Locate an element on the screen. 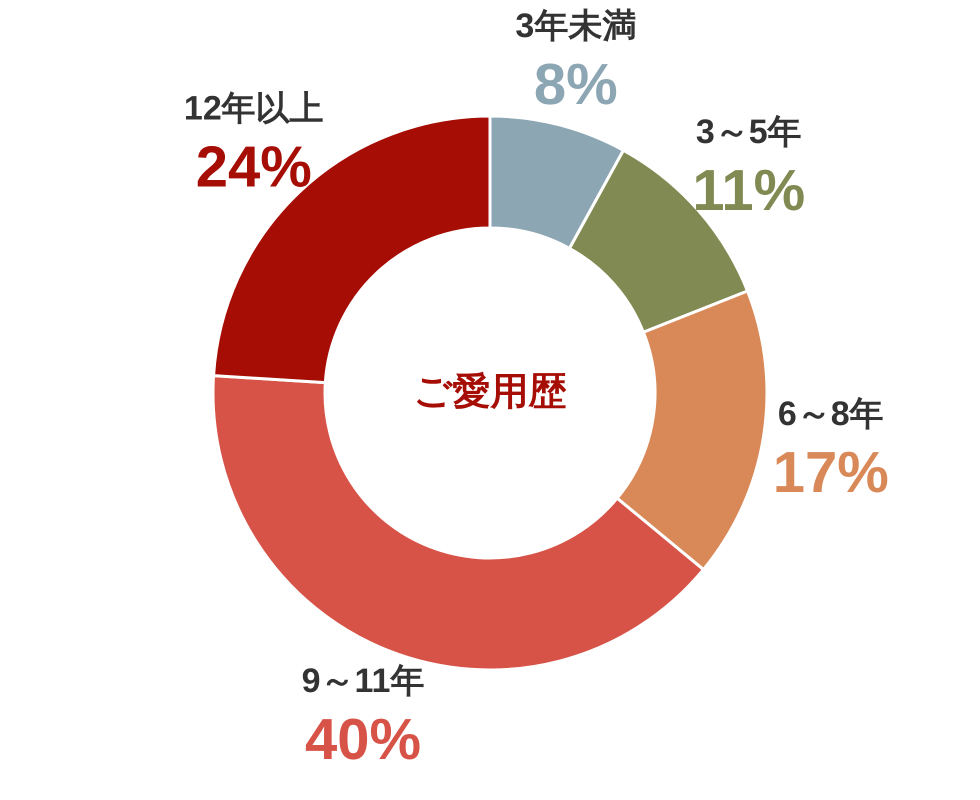 Image resolution: width=980 pixels, height=800 pixels. text: ご愛用歴 is located at coordinates (490, 392).